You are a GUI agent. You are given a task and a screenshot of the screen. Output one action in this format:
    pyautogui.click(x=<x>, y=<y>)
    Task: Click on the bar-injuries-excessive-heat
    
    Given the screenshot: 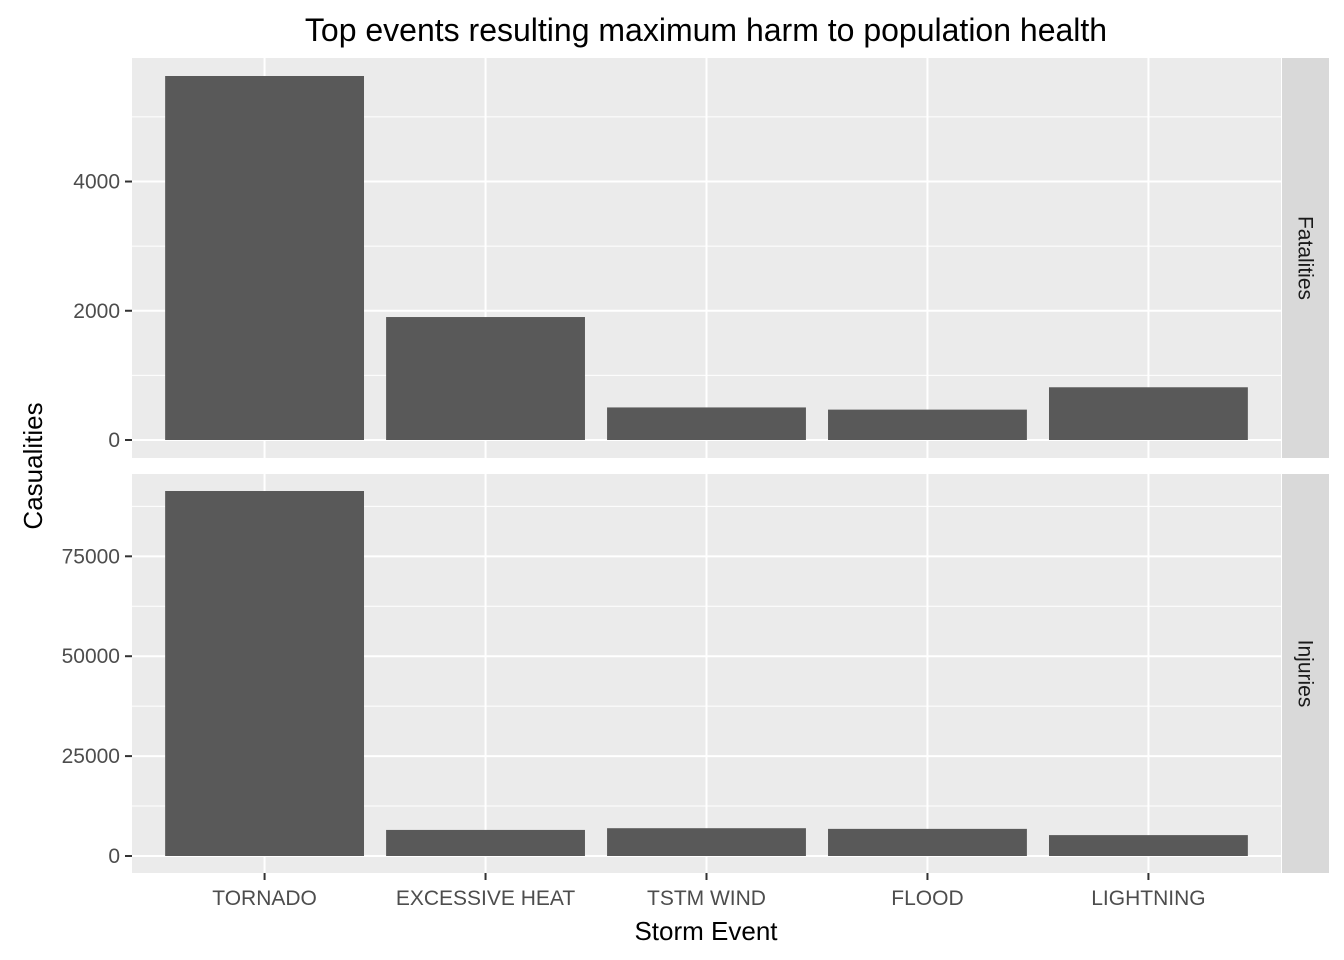 What is the action you would take?
    pyautogui.click(x=485, y=842)
    